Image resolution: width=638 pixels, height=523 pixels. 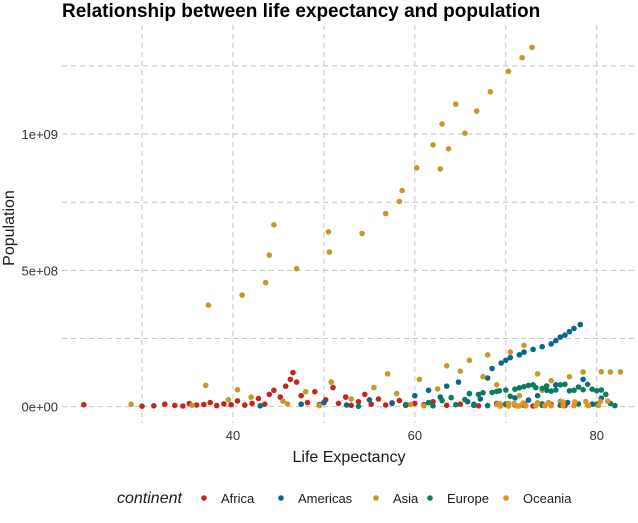 What do you see at coordinates (552, 403) in the screenshot?
I see `series-oceania` at bounding box center [552, 403].